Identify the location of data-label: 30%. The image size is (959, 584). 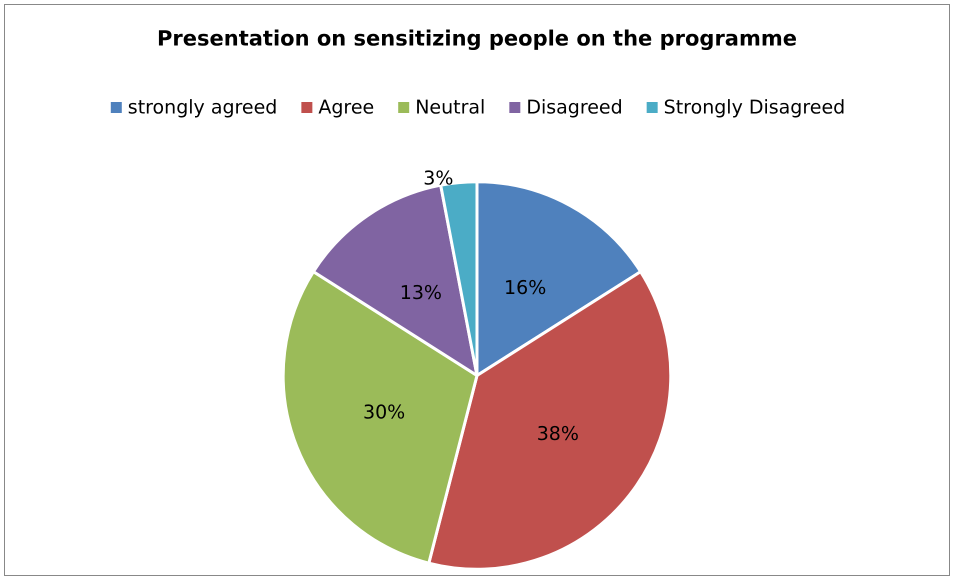
(384, 412).